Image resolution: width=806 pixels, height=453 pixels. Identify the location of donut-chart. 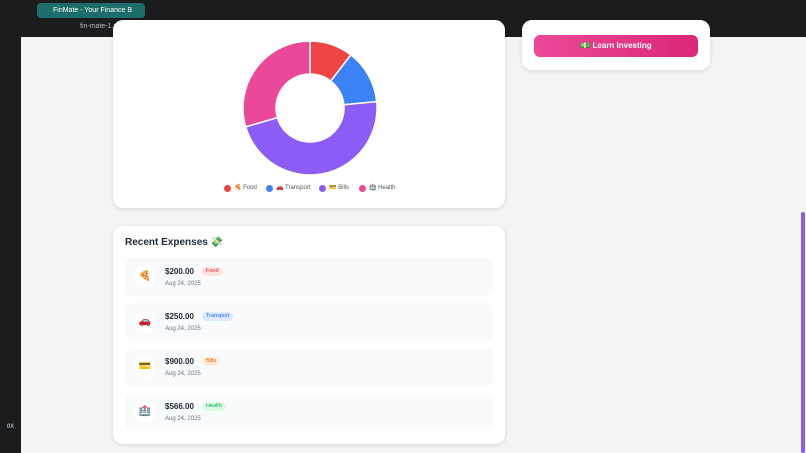
(310, 108).